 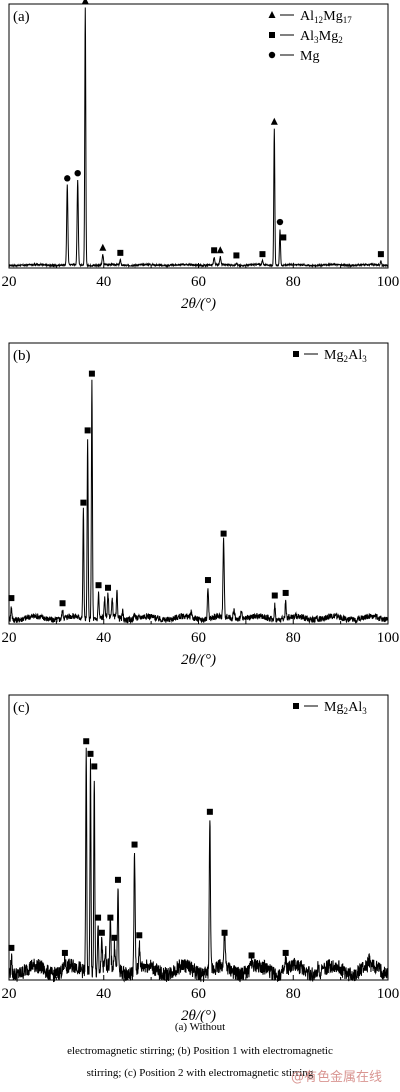 I want to click on figure-caption-line-1: (a) Without, so click(x=200, y=1027).